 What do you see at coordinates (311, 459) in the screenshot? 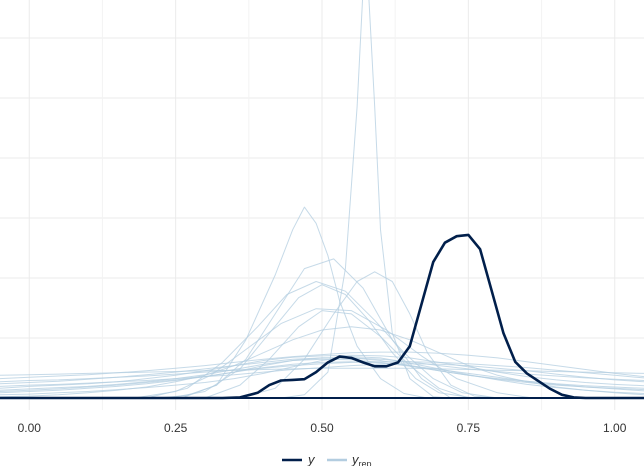
I see `legend-label-y: y` at bounding box center [311, 459].